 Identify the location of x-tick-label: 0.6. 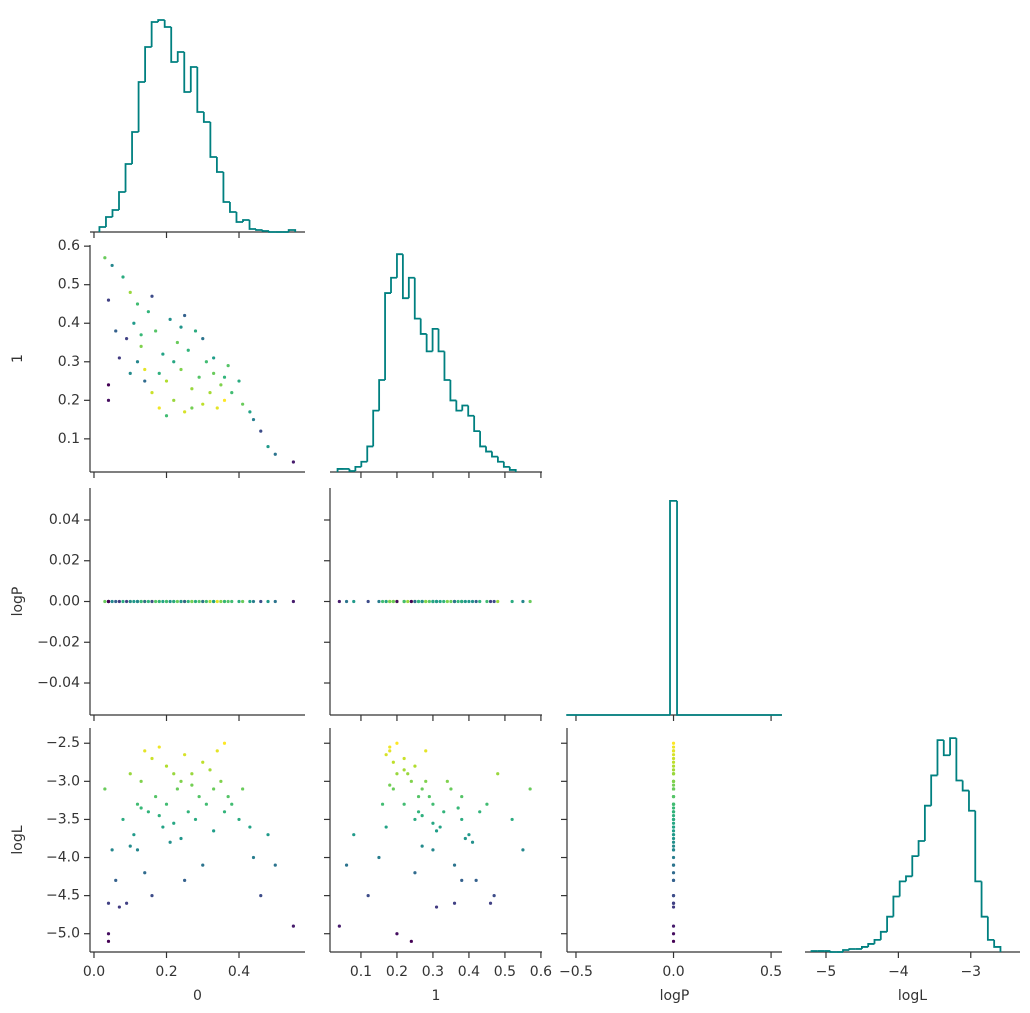
(541, 972).